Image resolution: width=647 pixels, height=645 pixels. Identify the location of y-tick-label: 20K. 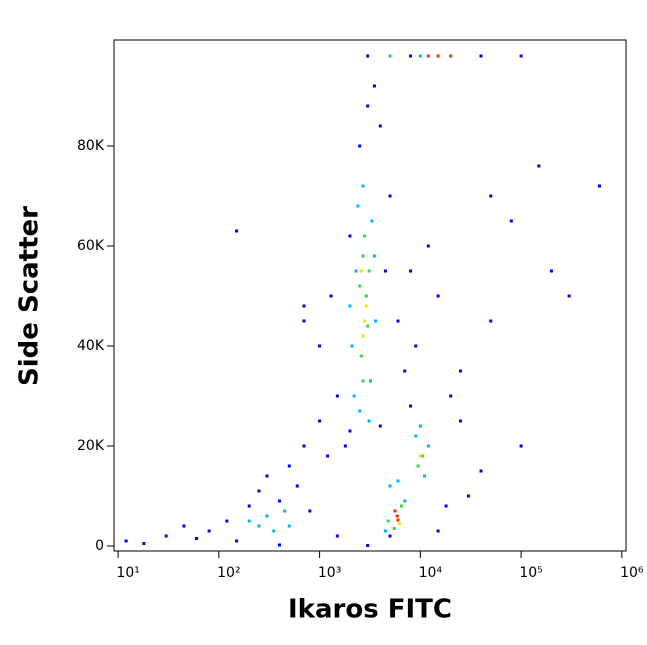
(91, 446).